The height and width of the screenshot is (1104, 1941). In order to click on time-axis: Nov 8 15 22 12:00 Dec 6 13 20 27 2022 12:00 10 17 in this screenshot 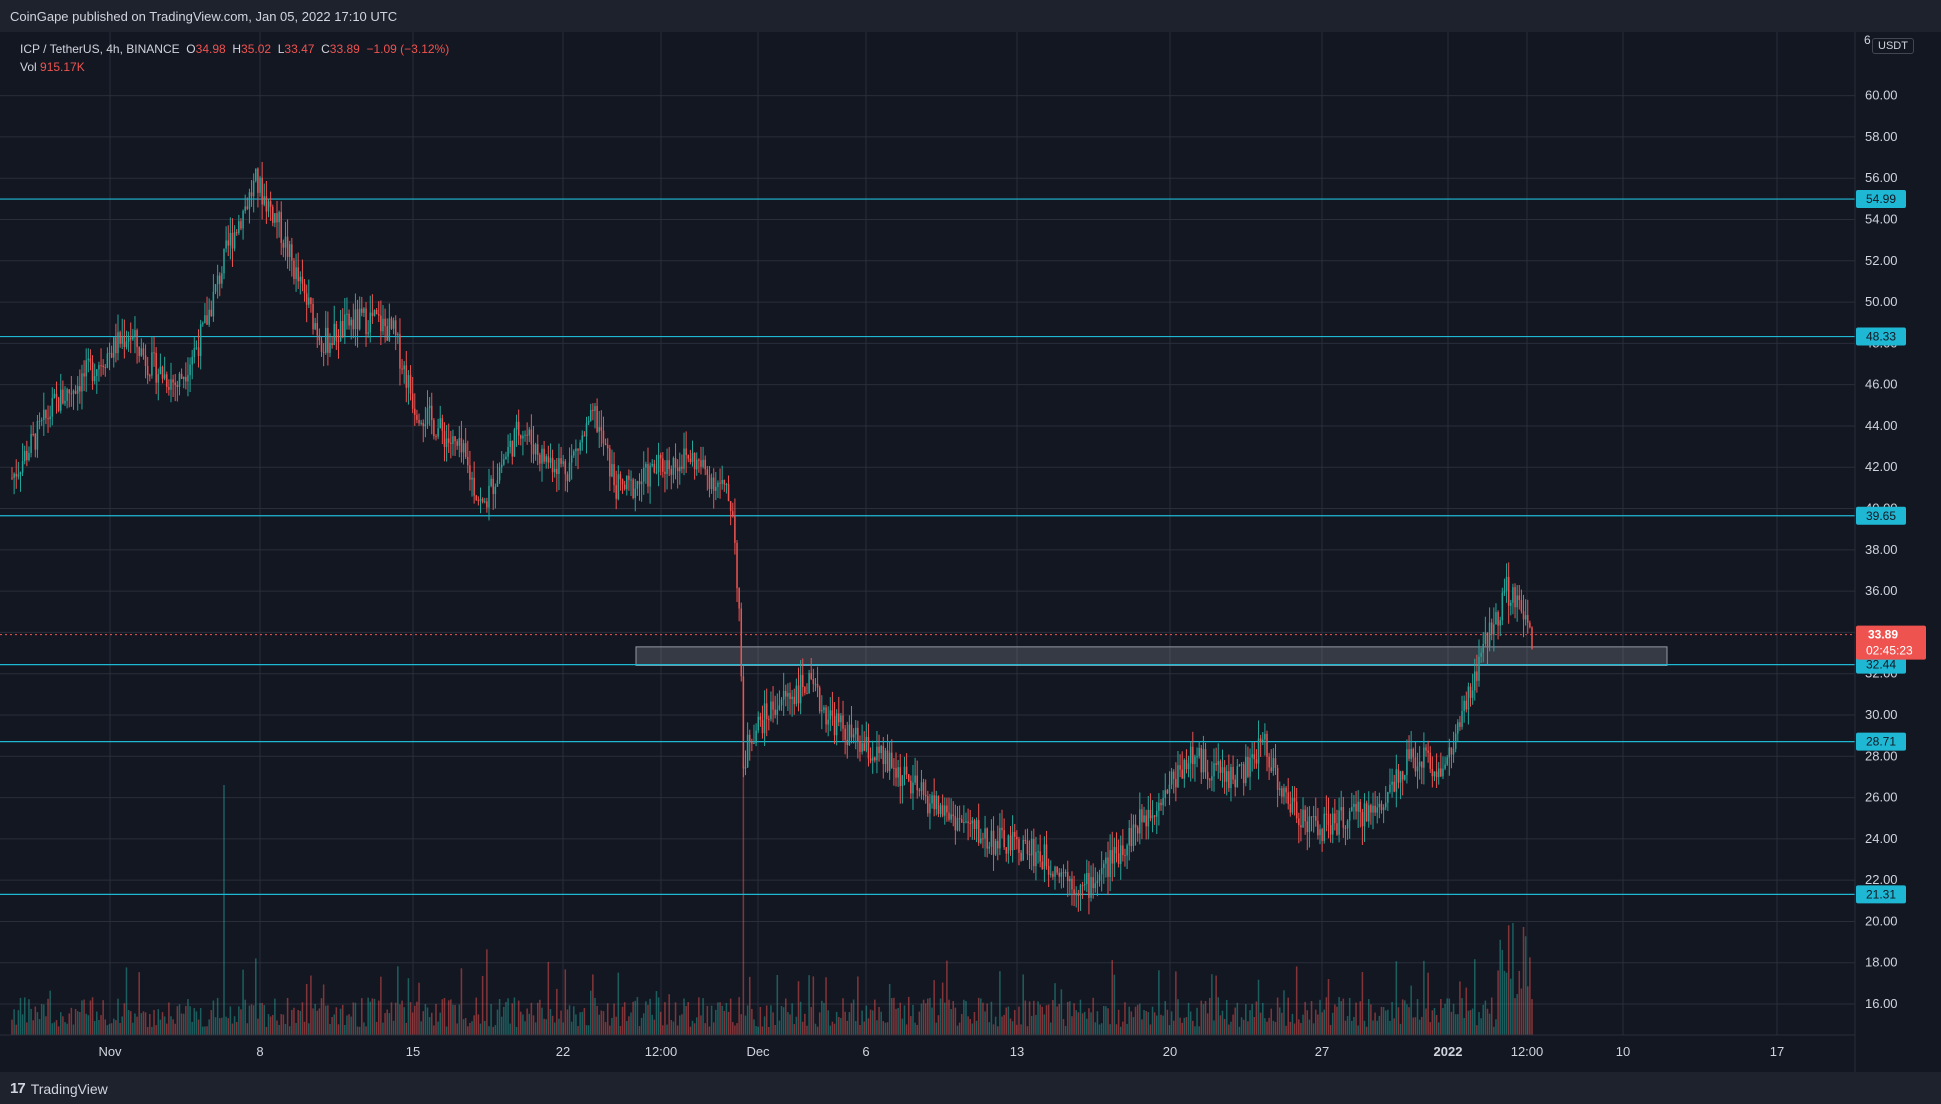, I will do `click(941, 1051)`.